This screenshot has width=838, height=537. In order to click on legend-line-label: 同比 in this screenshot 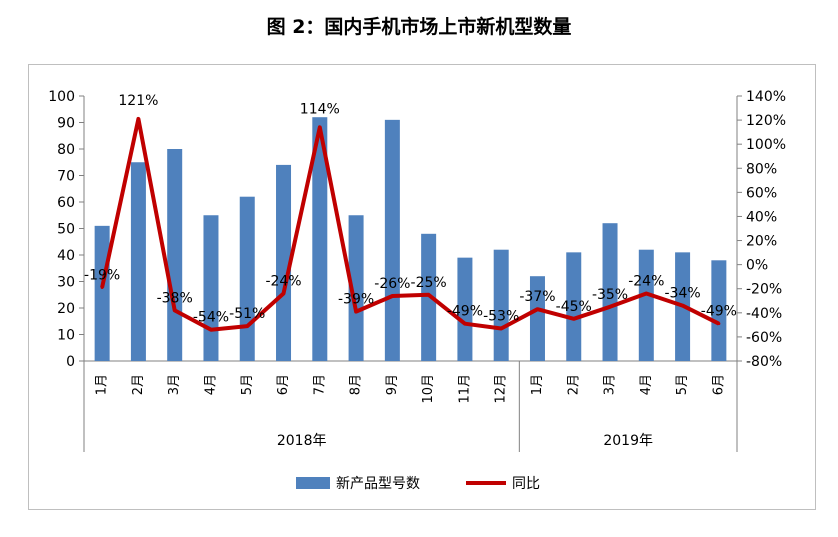, I will do `click(526, 484)`.